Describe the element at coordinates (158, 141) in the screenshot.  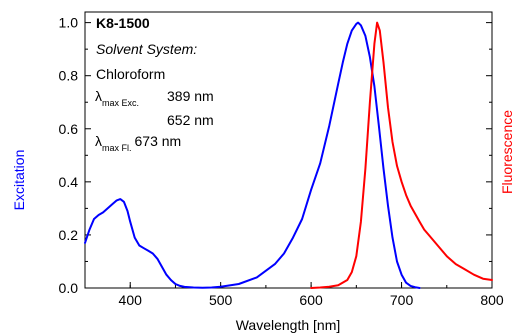
I see `lambda-fl-value: 673 nm` at that location.